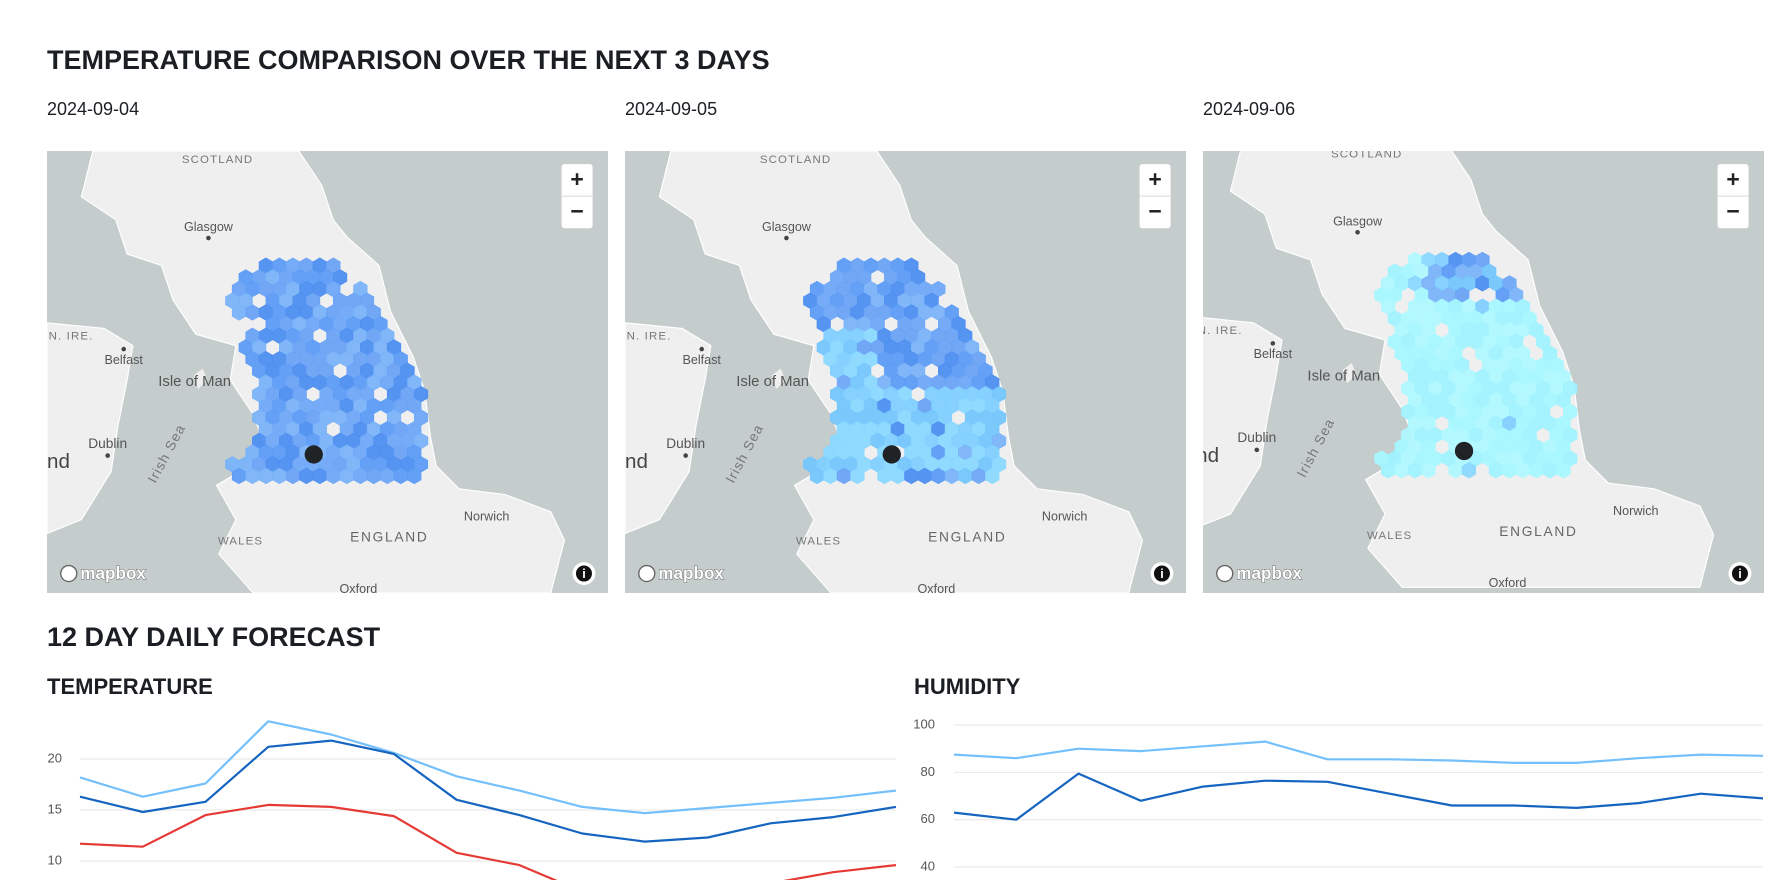 This screenshot has width=1786, height=880. Describe the element at coordinates (55, 757) in the screenshot. I see `y-tick-label: 20` at that location.